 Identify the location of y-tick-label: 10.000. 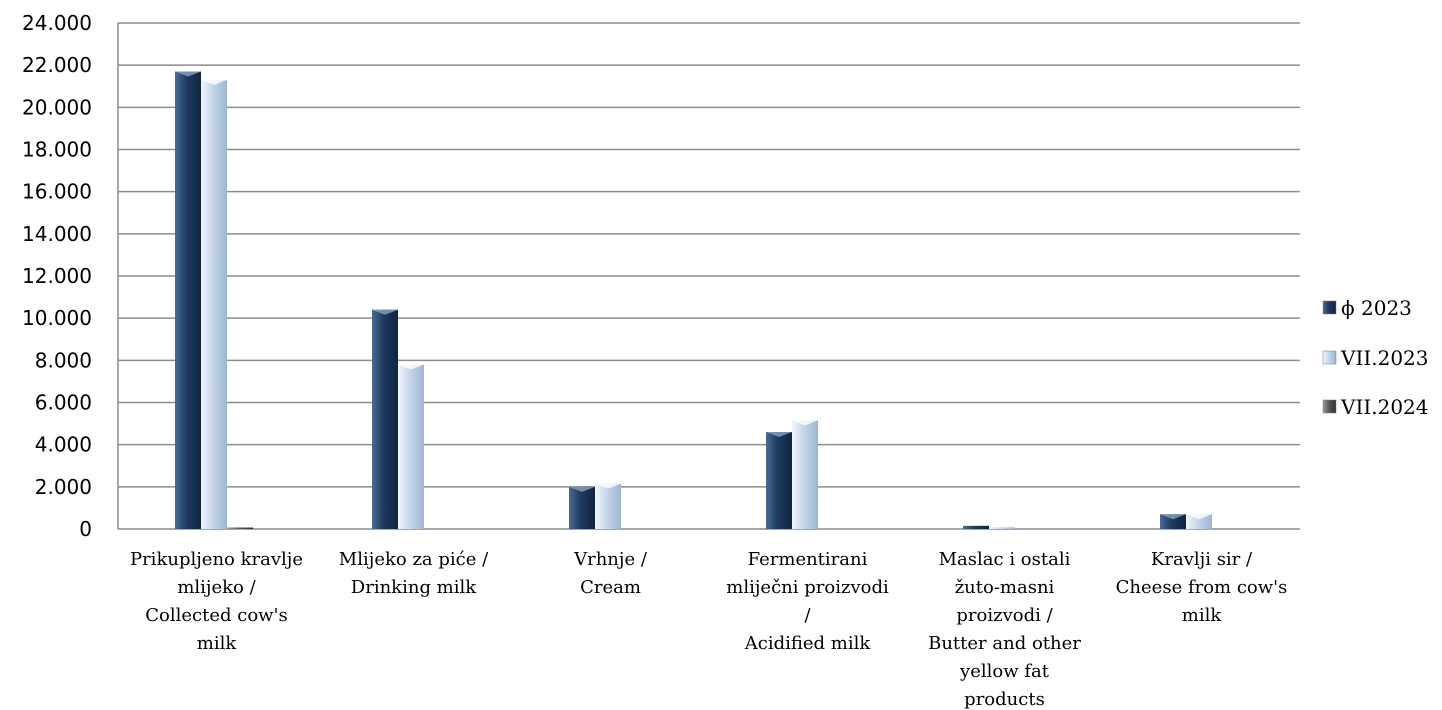
(57, 318).